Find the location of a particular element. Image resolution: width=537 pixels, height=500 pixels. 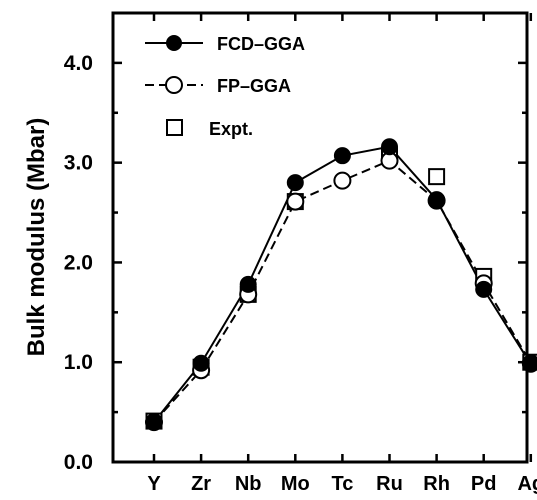

y-tick-label: 0.0 is located at coordinates (78, 462).